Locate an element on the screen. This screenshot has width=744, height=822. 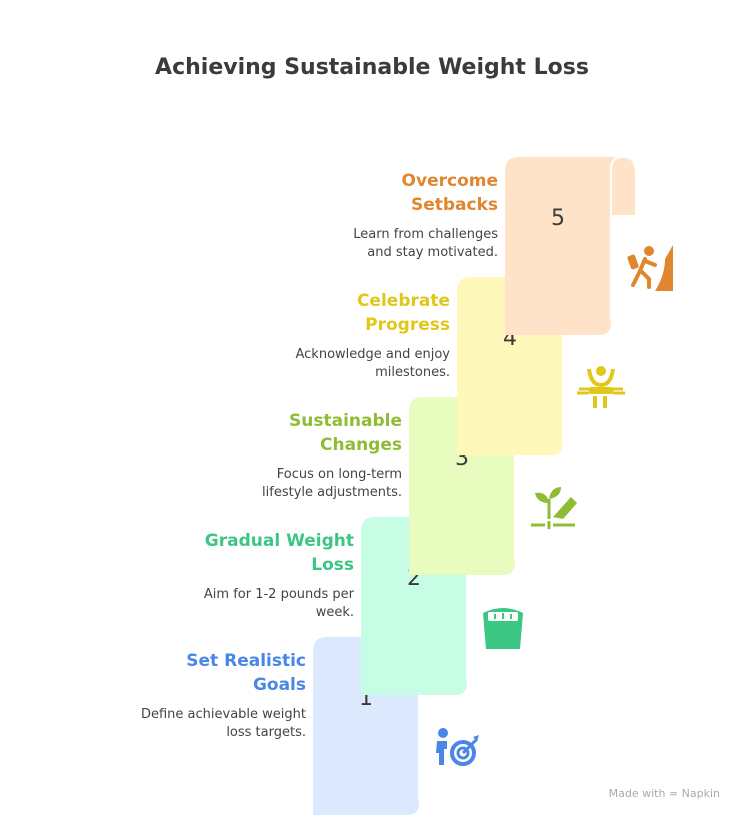
plant-hand-icon is located at coordinates (554, 508).